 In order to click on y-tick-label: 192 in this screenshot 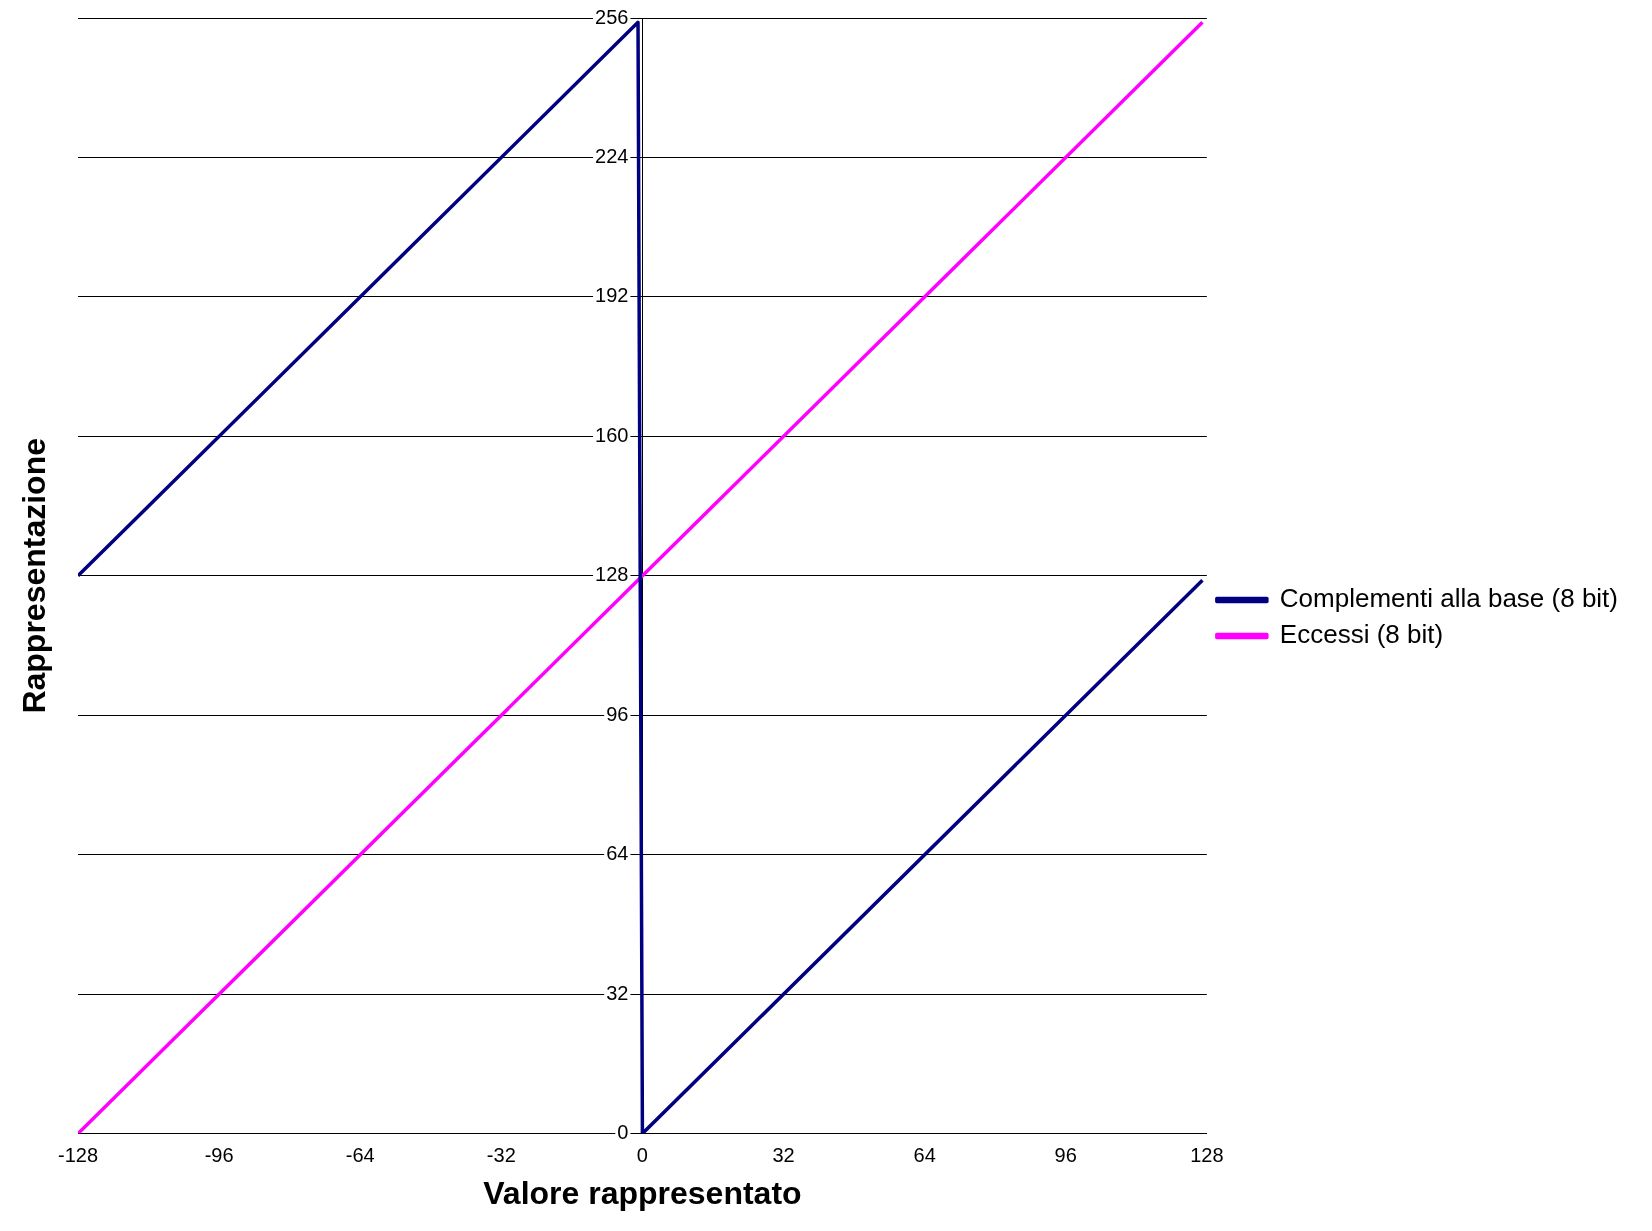, I will do `click(612, 295)`.